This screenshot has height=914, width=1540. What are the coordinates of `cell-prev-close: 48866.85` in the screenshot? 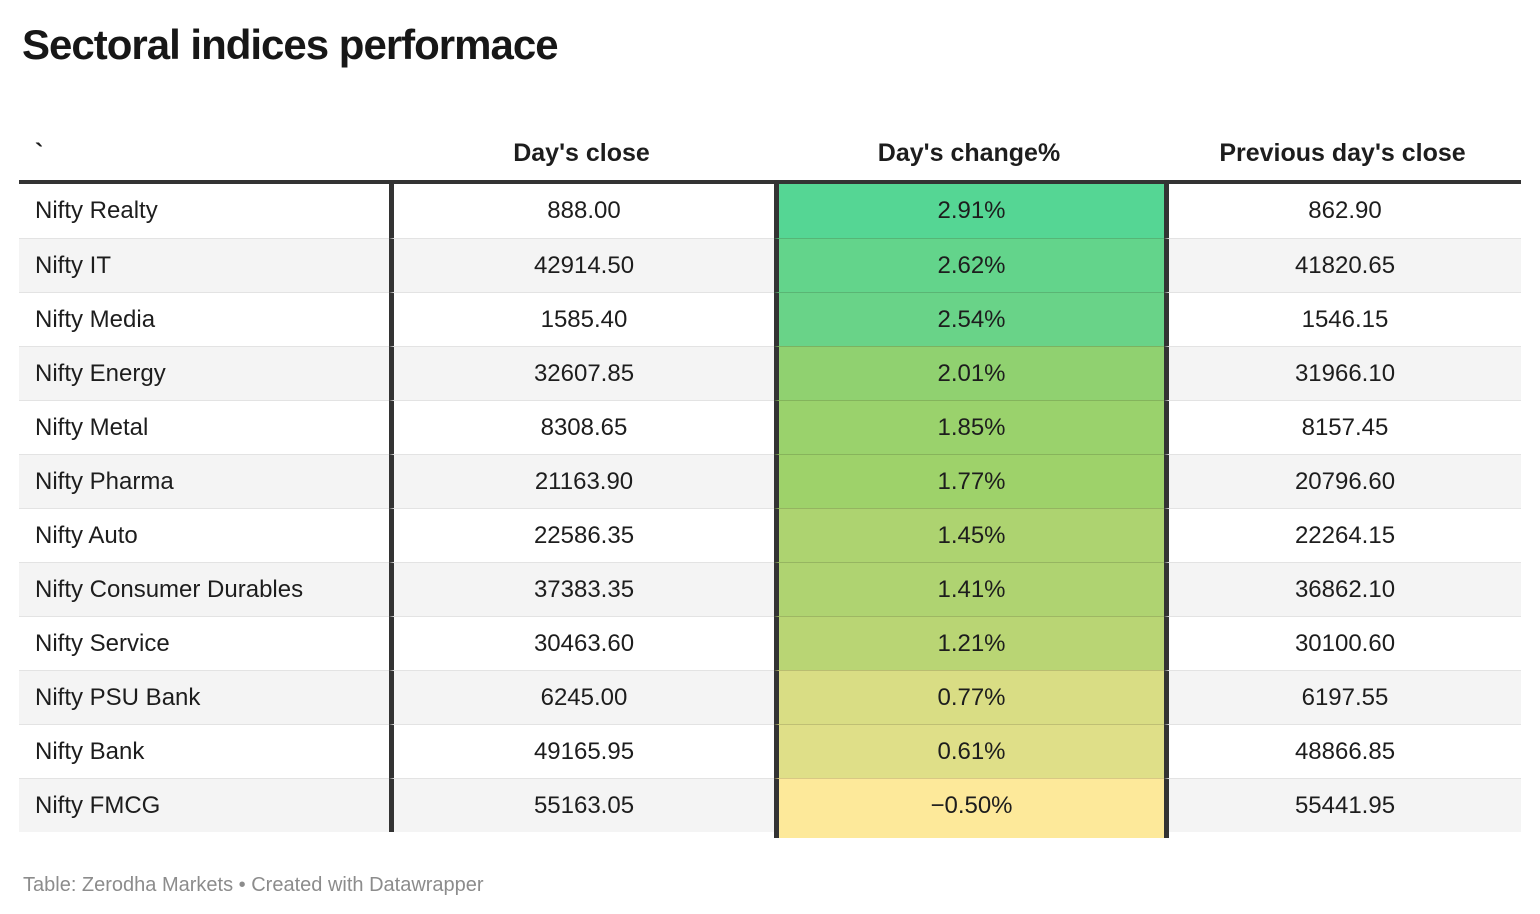 It's located at (1342, 751).